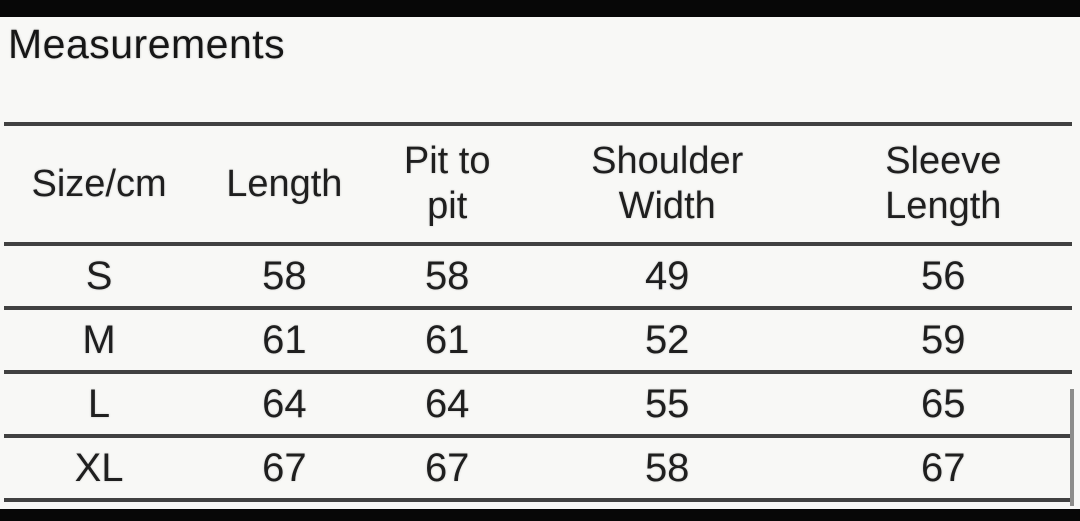  Describe the element at coordinates (667, 403) in the screenshot. I see `cell-shoulder-width: 55` at that location.